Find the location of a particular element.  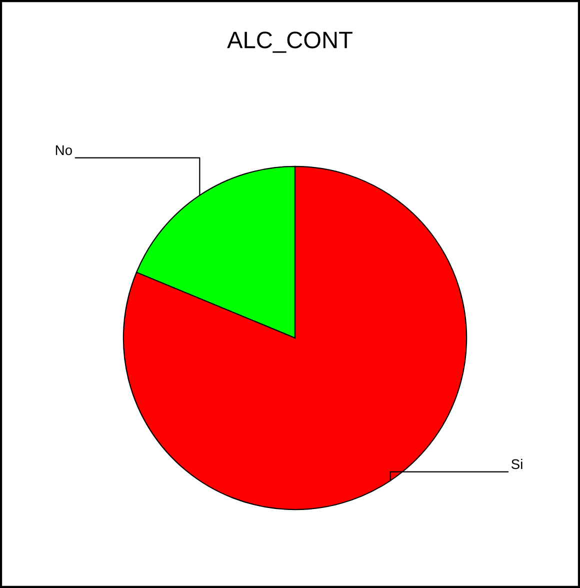

slice-label: No is located at coordinates (64, 150).